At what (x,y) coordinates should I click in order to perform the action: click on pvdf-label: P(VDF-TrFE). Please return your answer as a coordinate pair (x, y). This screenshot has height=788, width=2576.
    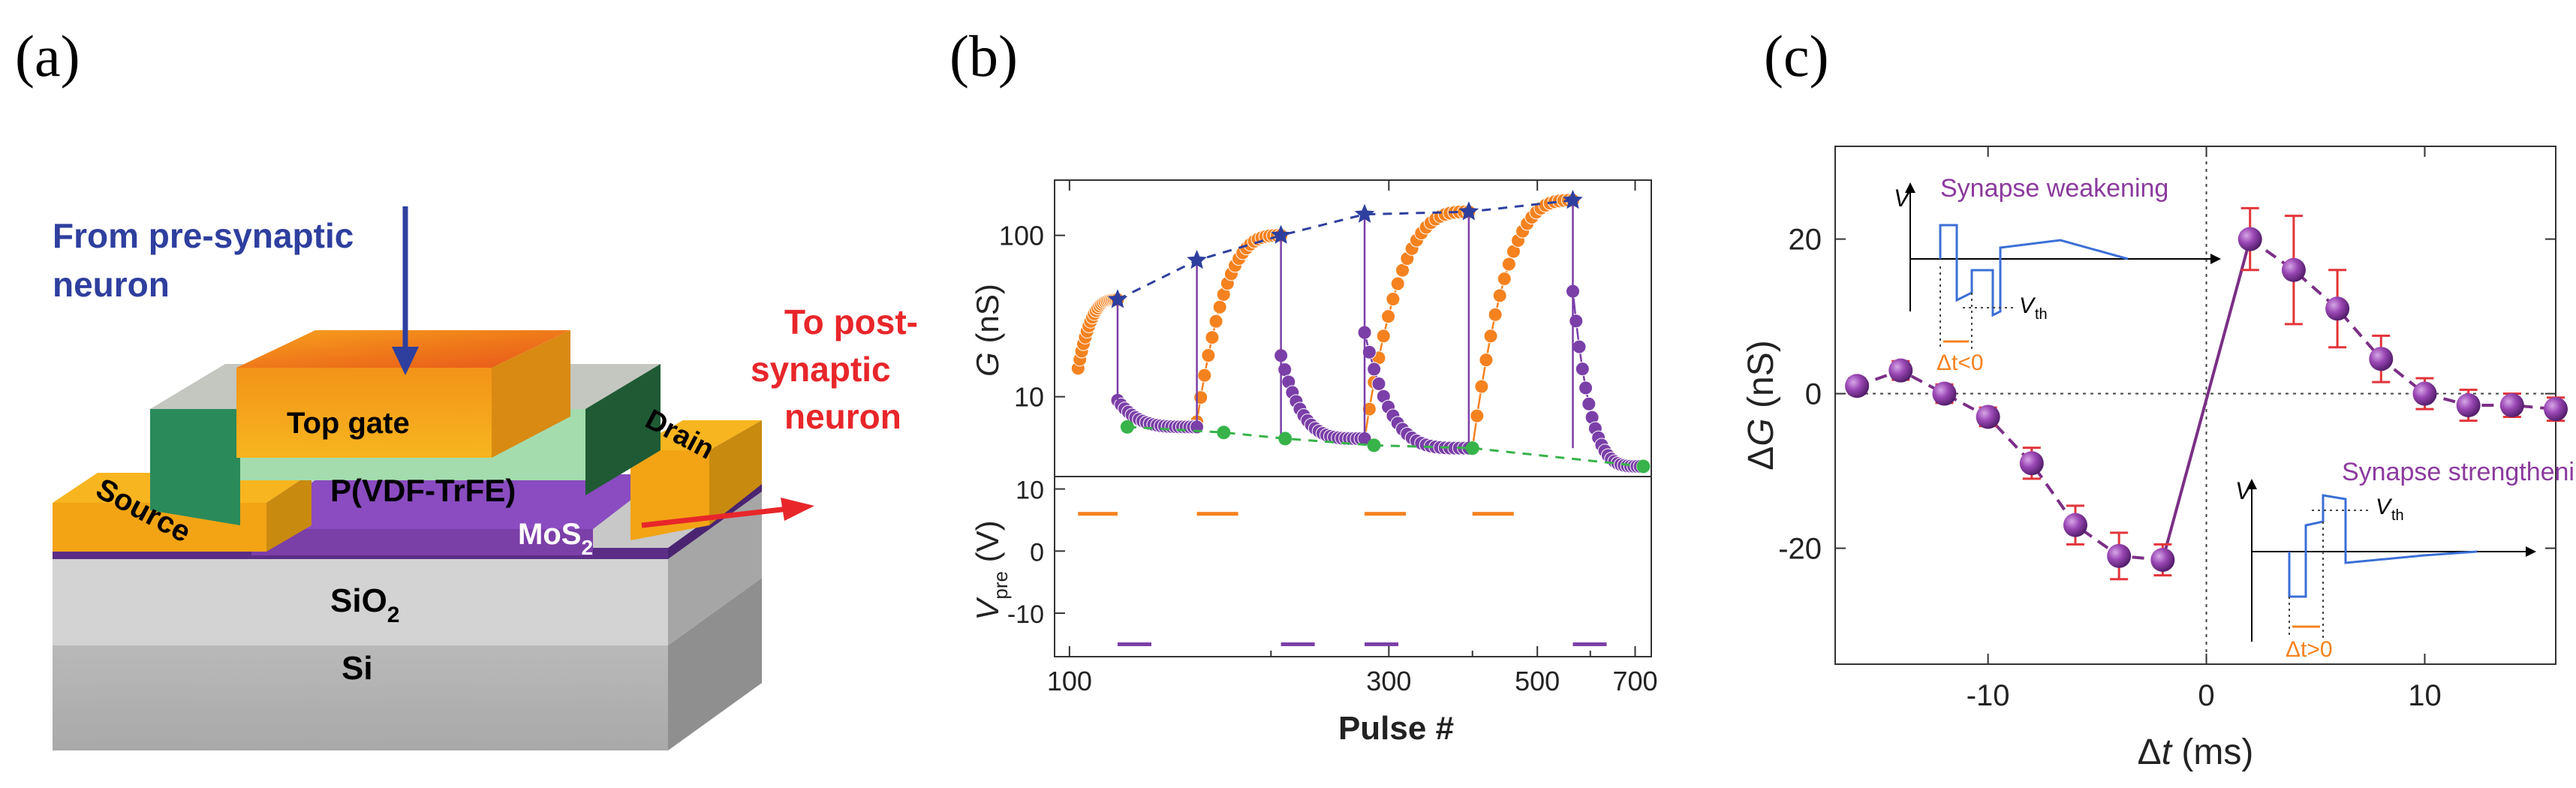
    Looking at the image, I should click on (423, 491).